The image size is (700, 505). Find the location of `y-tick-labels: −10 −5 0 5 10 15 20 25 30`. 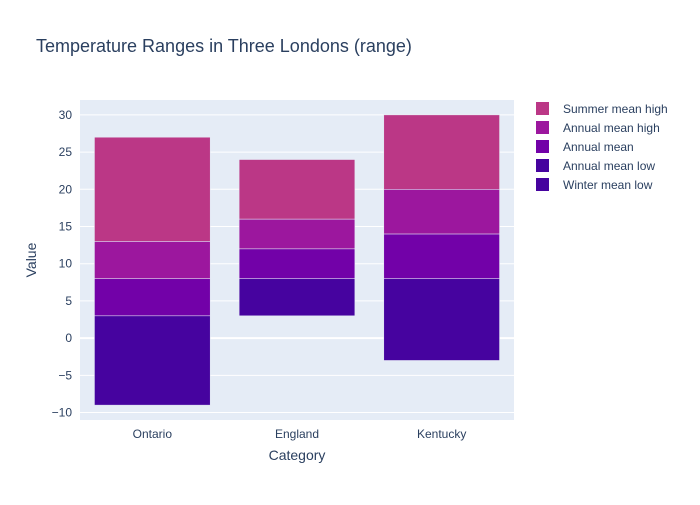

y-tick-labels: −10 −5 0 5 10 15 20 25 30 is located at coordinates (62, 264).